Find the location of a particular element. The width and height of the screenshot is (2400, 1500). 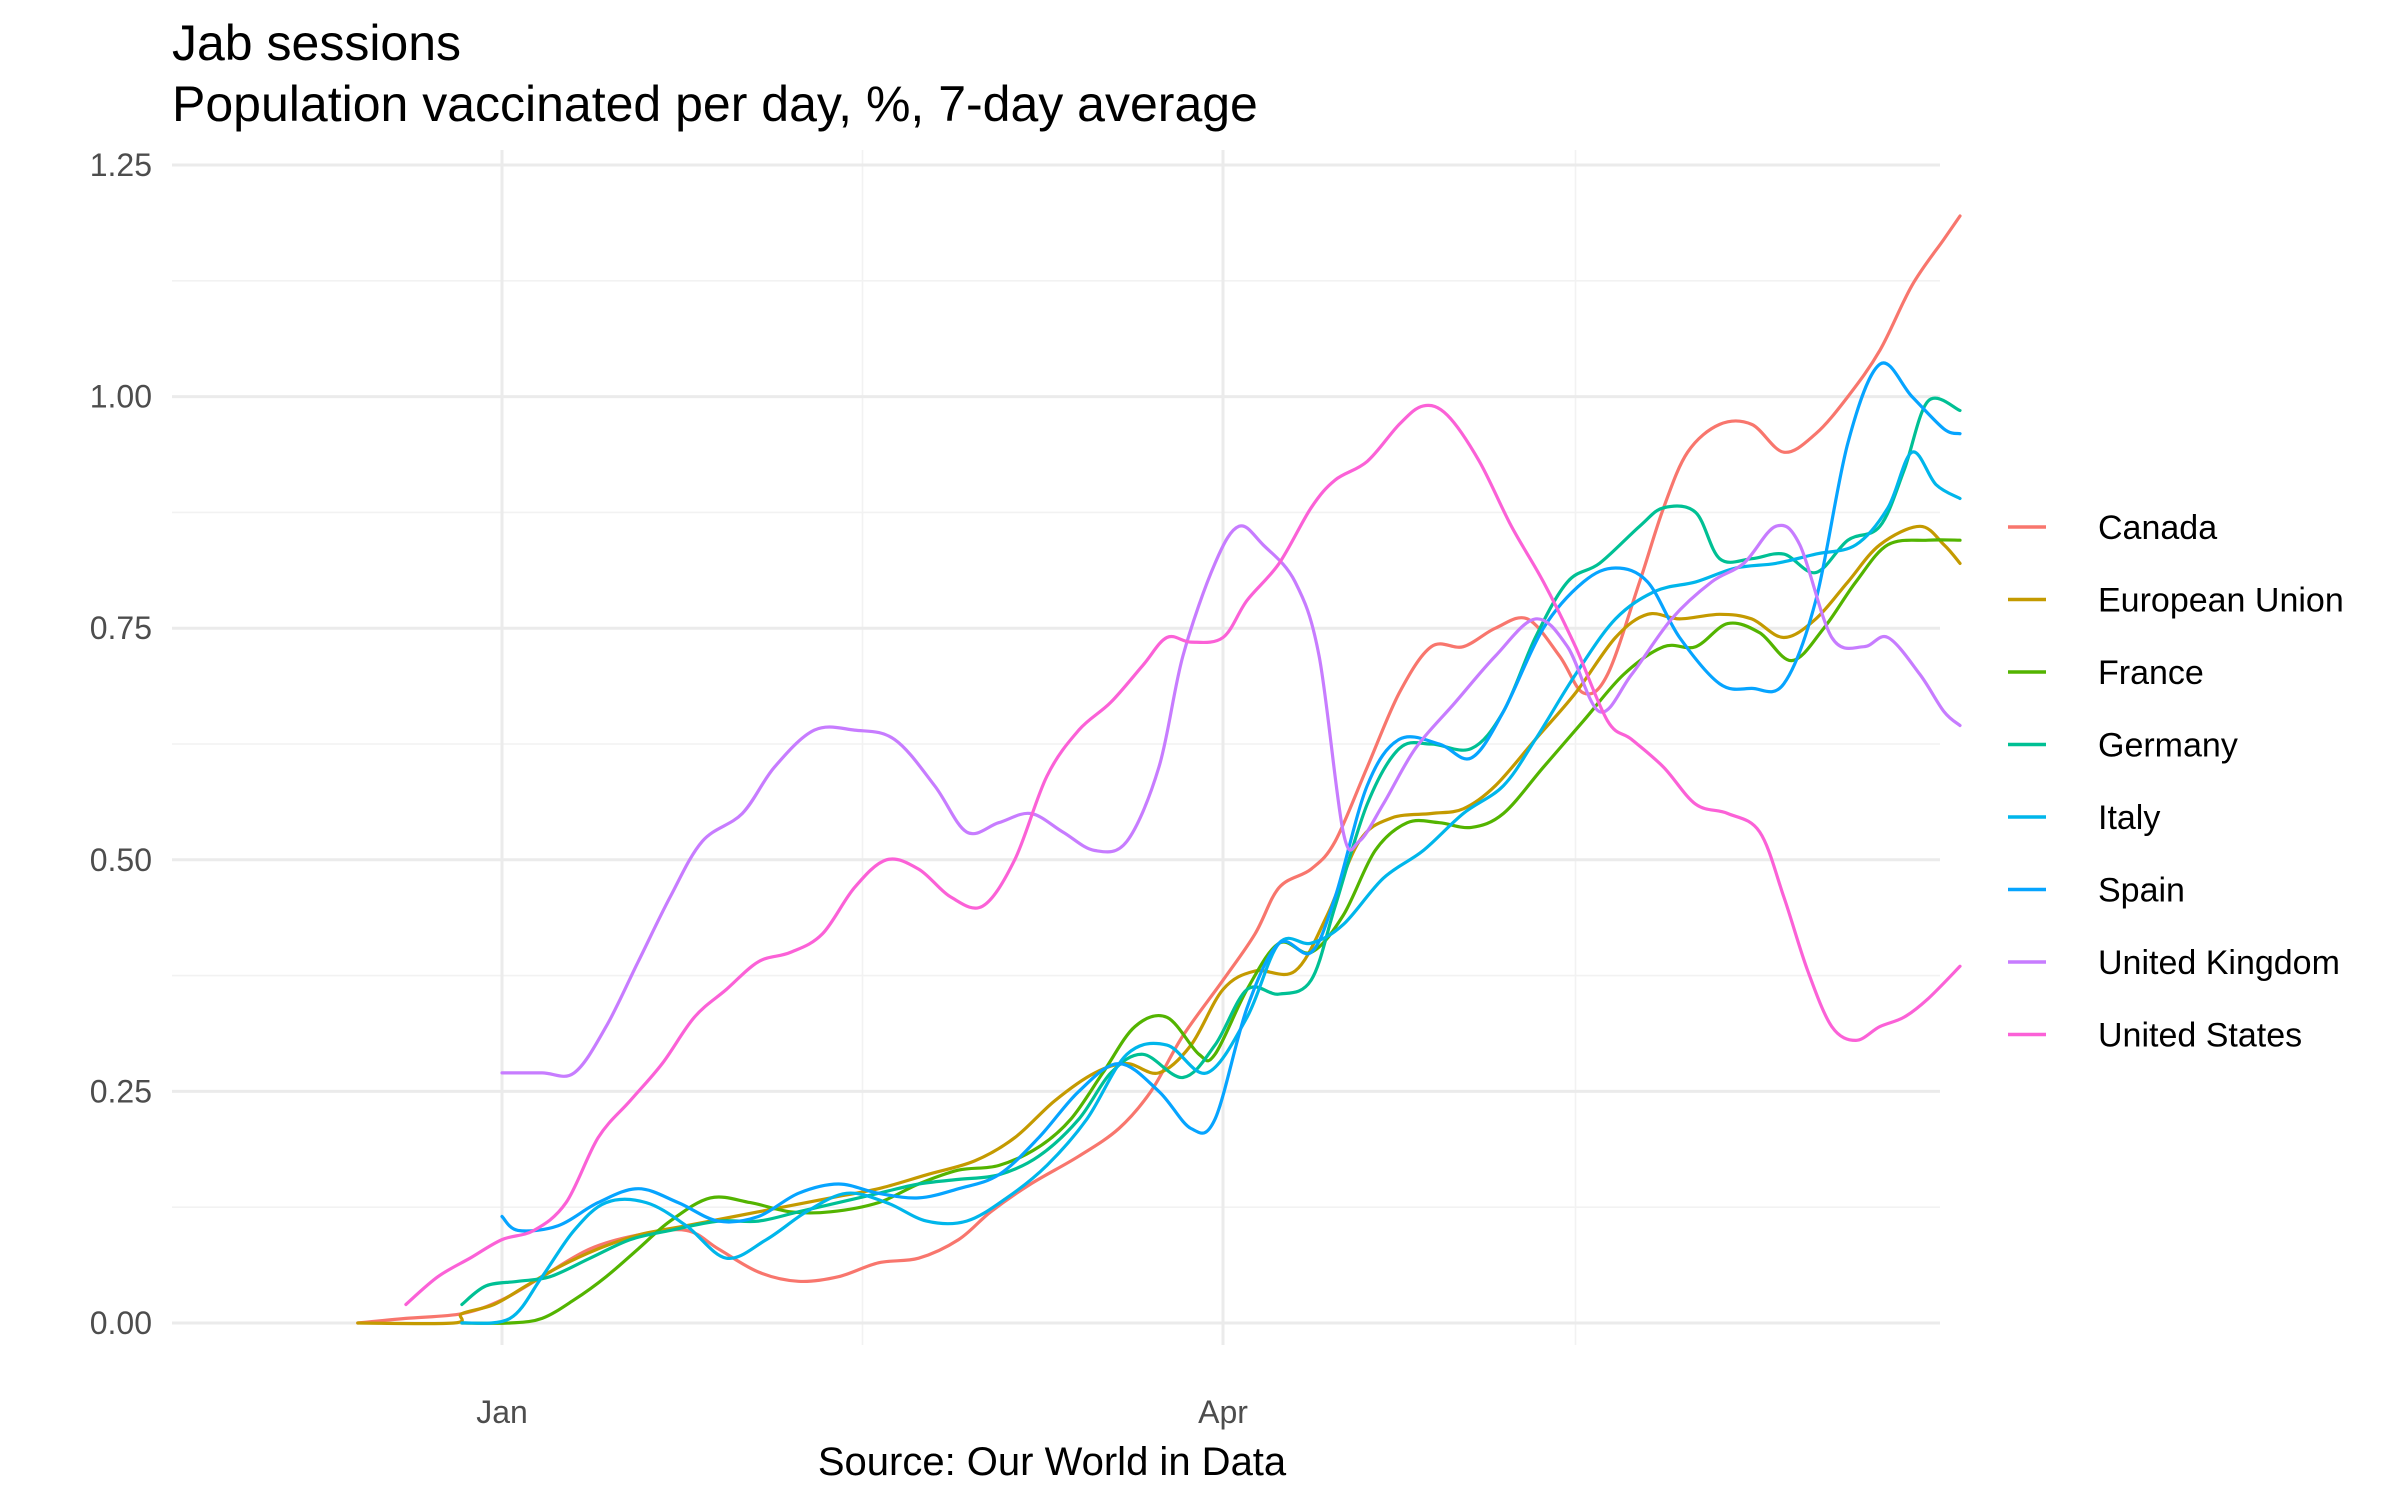

legend-label: European Union is located at coordinates (2221, 601).